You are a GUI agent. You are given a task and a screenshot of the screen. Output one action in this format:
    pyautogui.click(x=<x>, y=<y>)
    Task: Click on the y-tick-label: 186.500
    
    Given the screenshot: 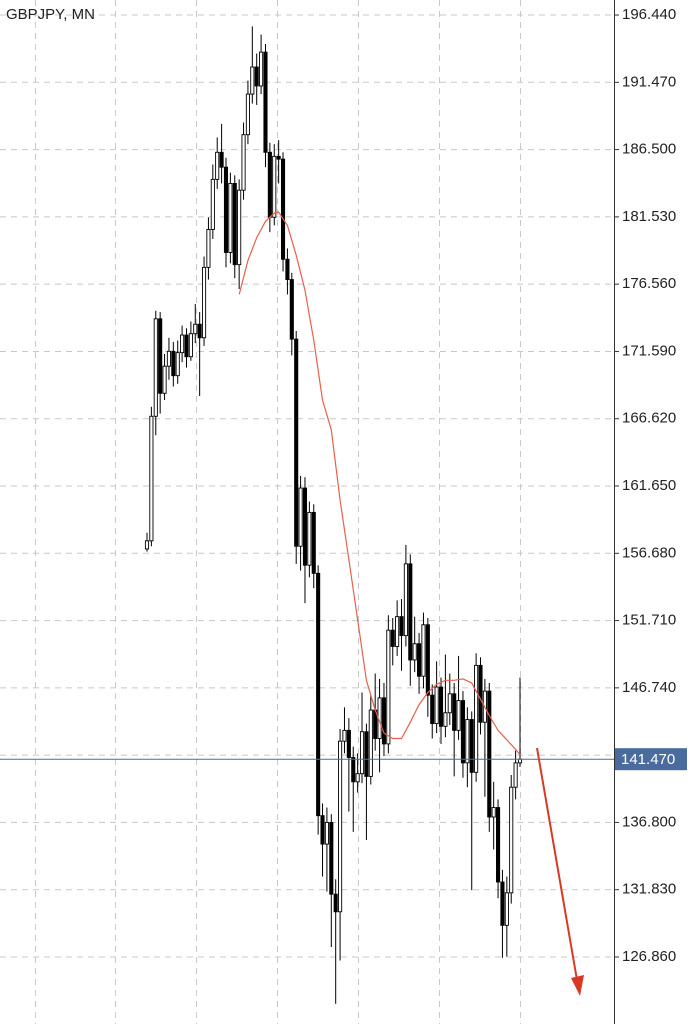 What is the action you would take?
    pyautogui.click(x=649, y=149)
    